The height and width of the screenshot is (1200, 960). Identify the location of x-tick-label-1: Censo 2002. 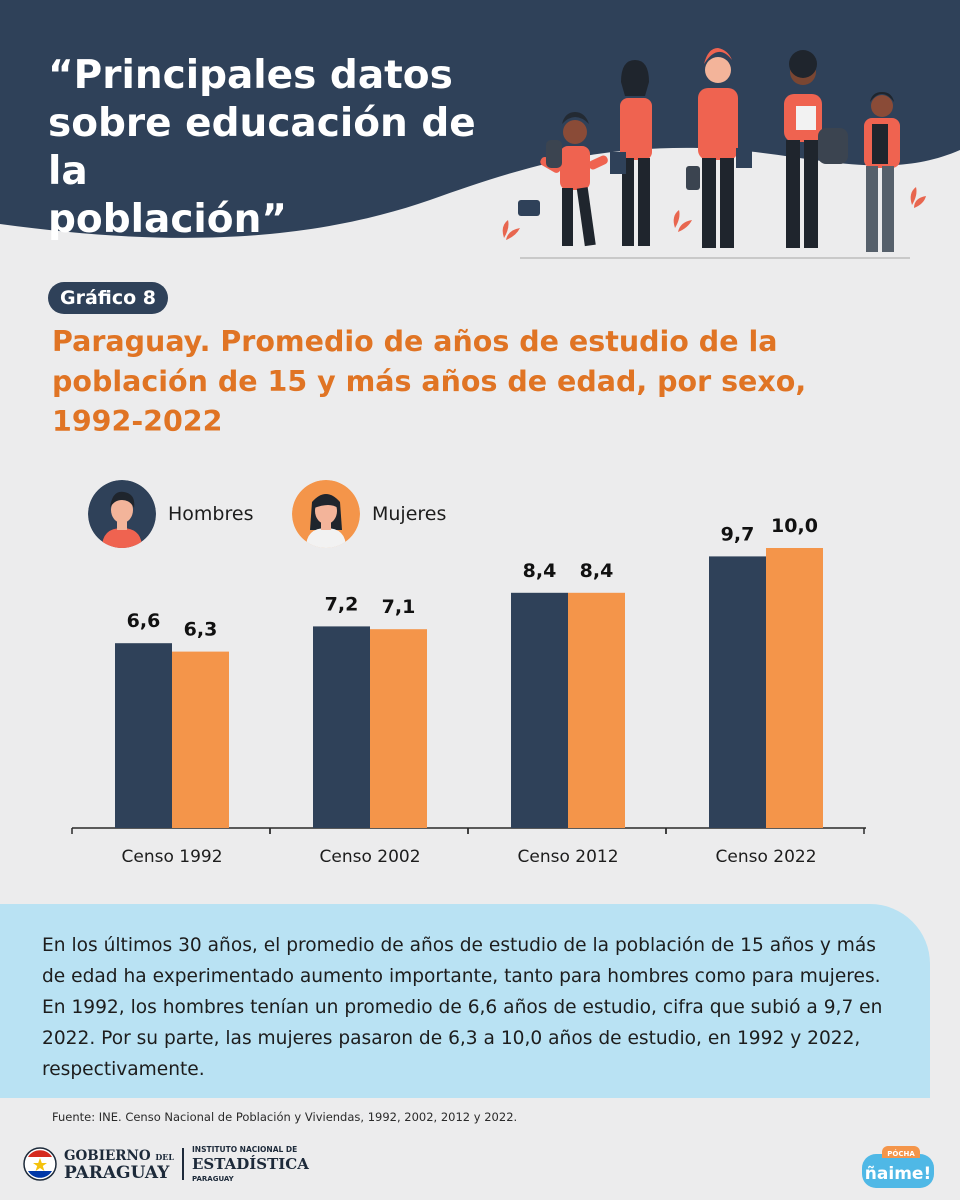
(369, 857).